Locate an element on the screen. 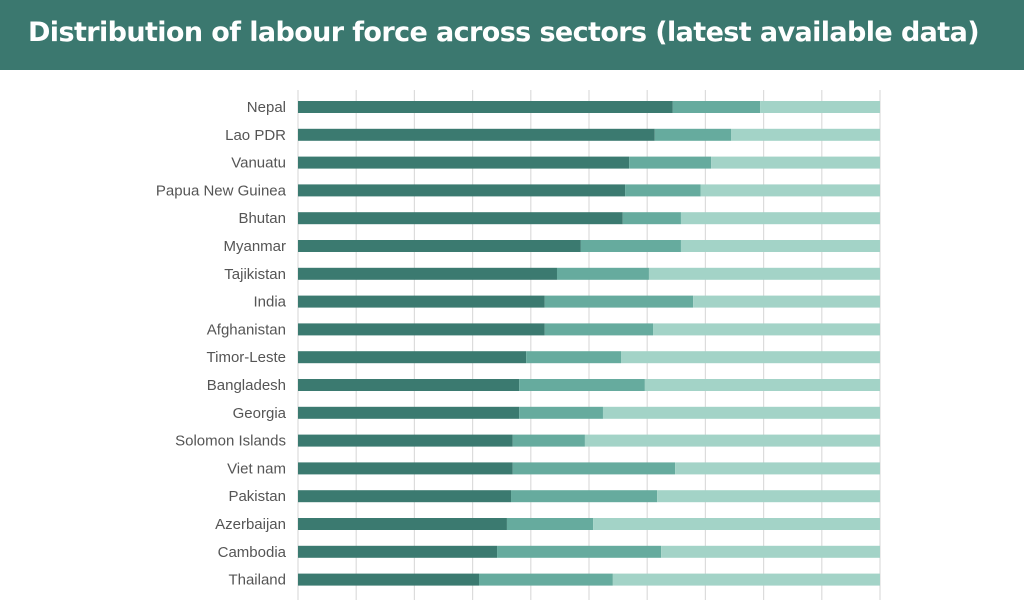 The width and height of the screenshot is (1024, 600). category-label: Georgia is located at coordinates (260, 413).